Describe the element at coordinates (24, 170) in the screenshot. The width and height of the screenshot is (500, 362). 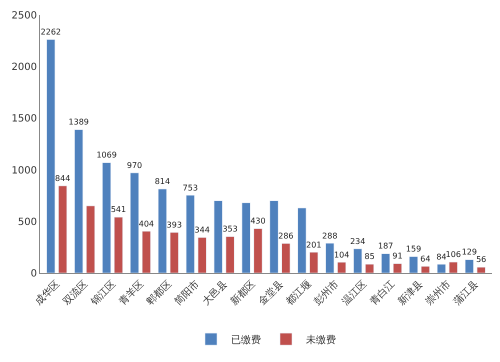
I see `y-tick-label: 1000` at that location.